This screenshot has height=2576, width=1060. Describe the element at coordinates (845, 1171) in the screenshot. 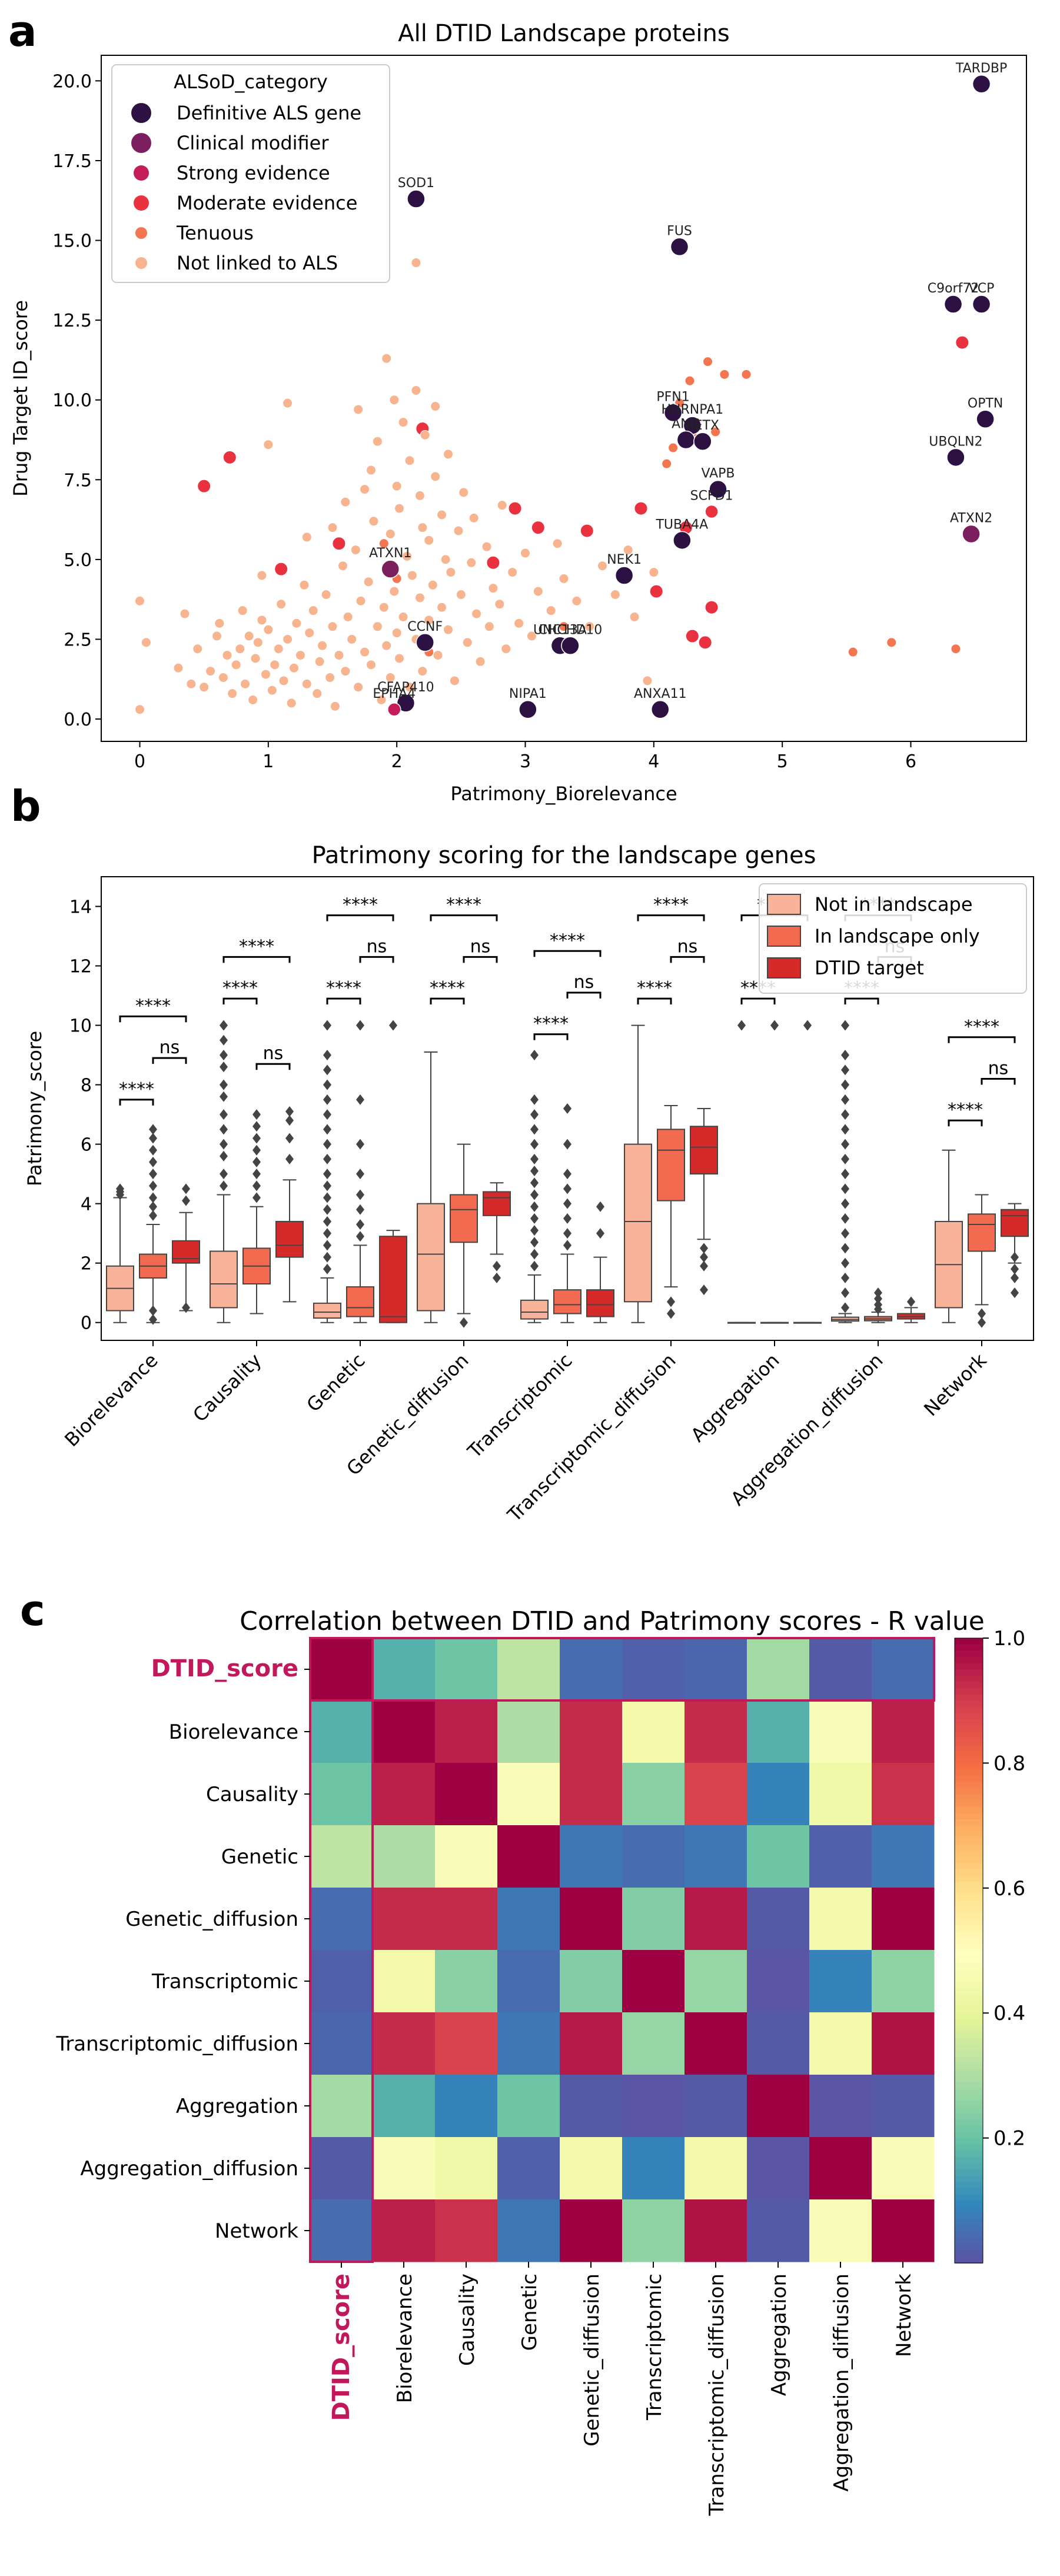

I see `box-aggregation-diffusion-not-in-landscape` at that location.